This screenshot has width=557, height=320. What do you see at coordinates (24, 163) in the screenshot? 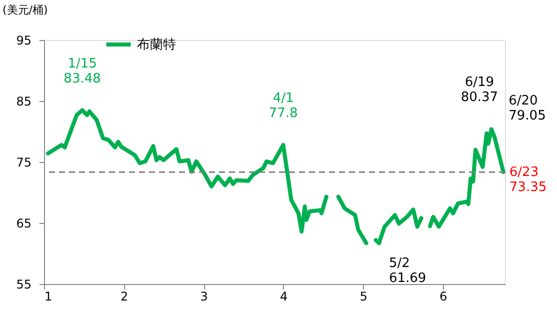
I see `y-tick-label: 75` at bounding box center [24, 163].